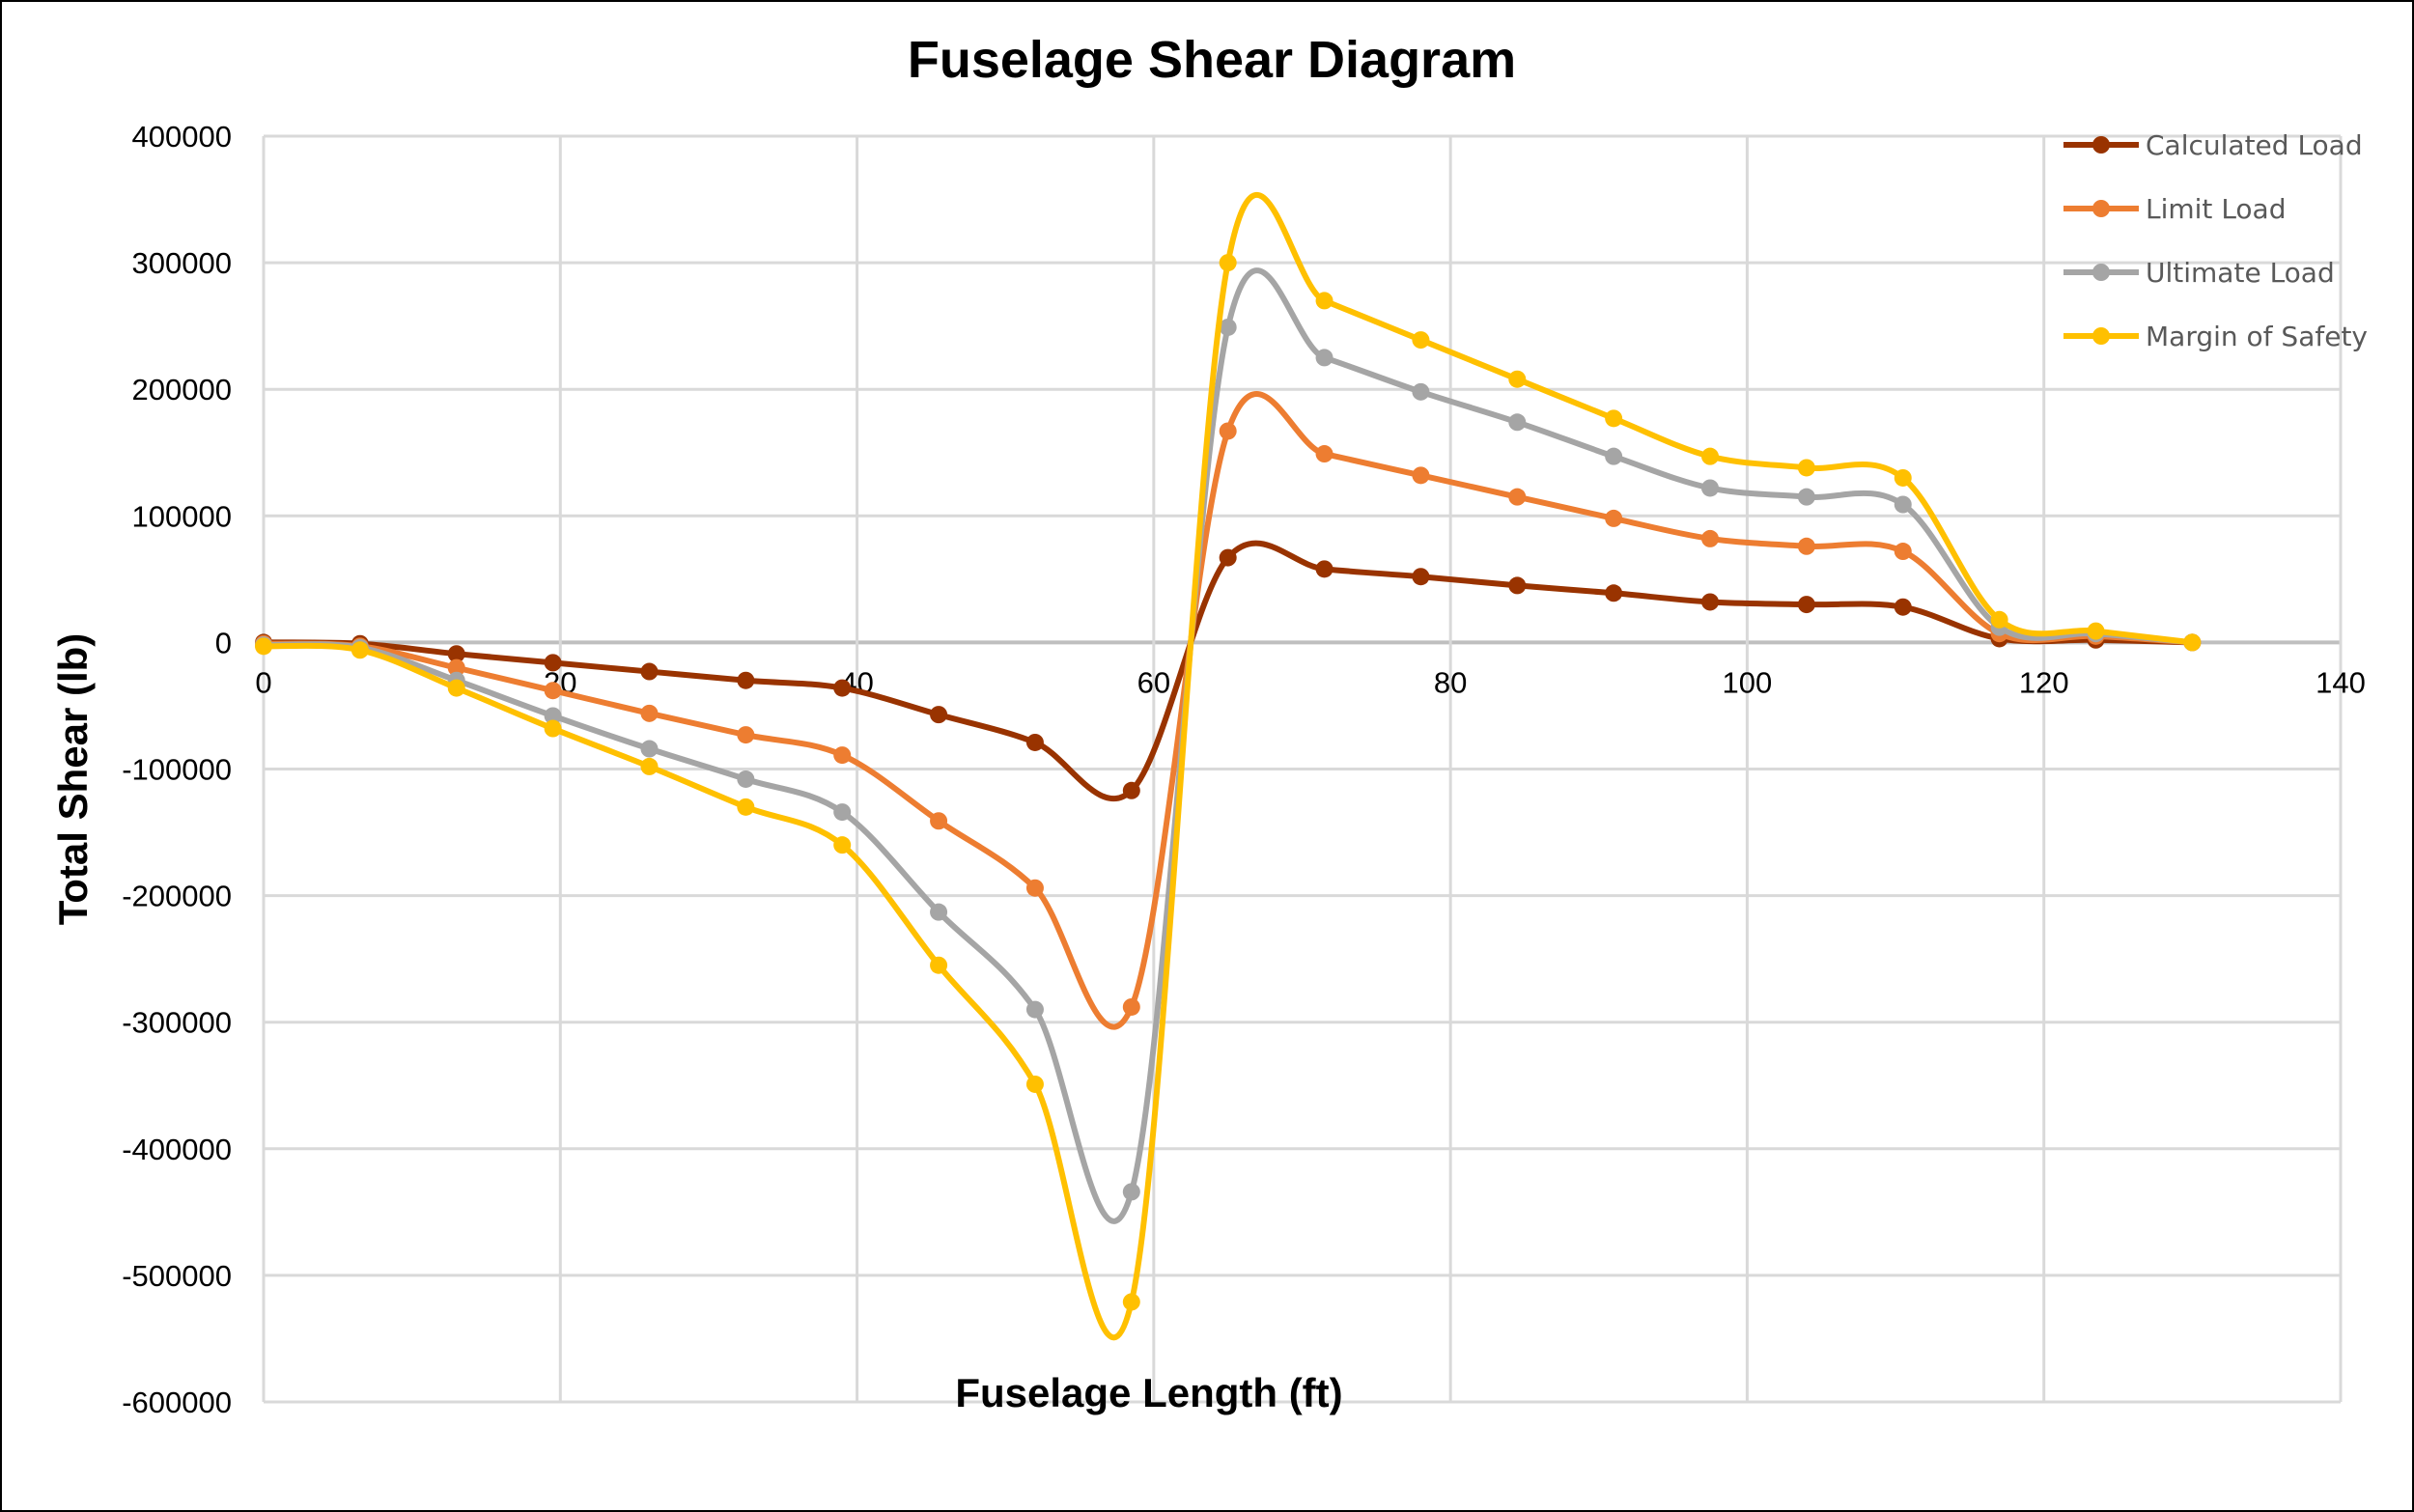 The image size is (2414, 1512). Describe the element at coordinates (182, 137) in the screenshot. I see `y-tick-label: 400000` at that location.